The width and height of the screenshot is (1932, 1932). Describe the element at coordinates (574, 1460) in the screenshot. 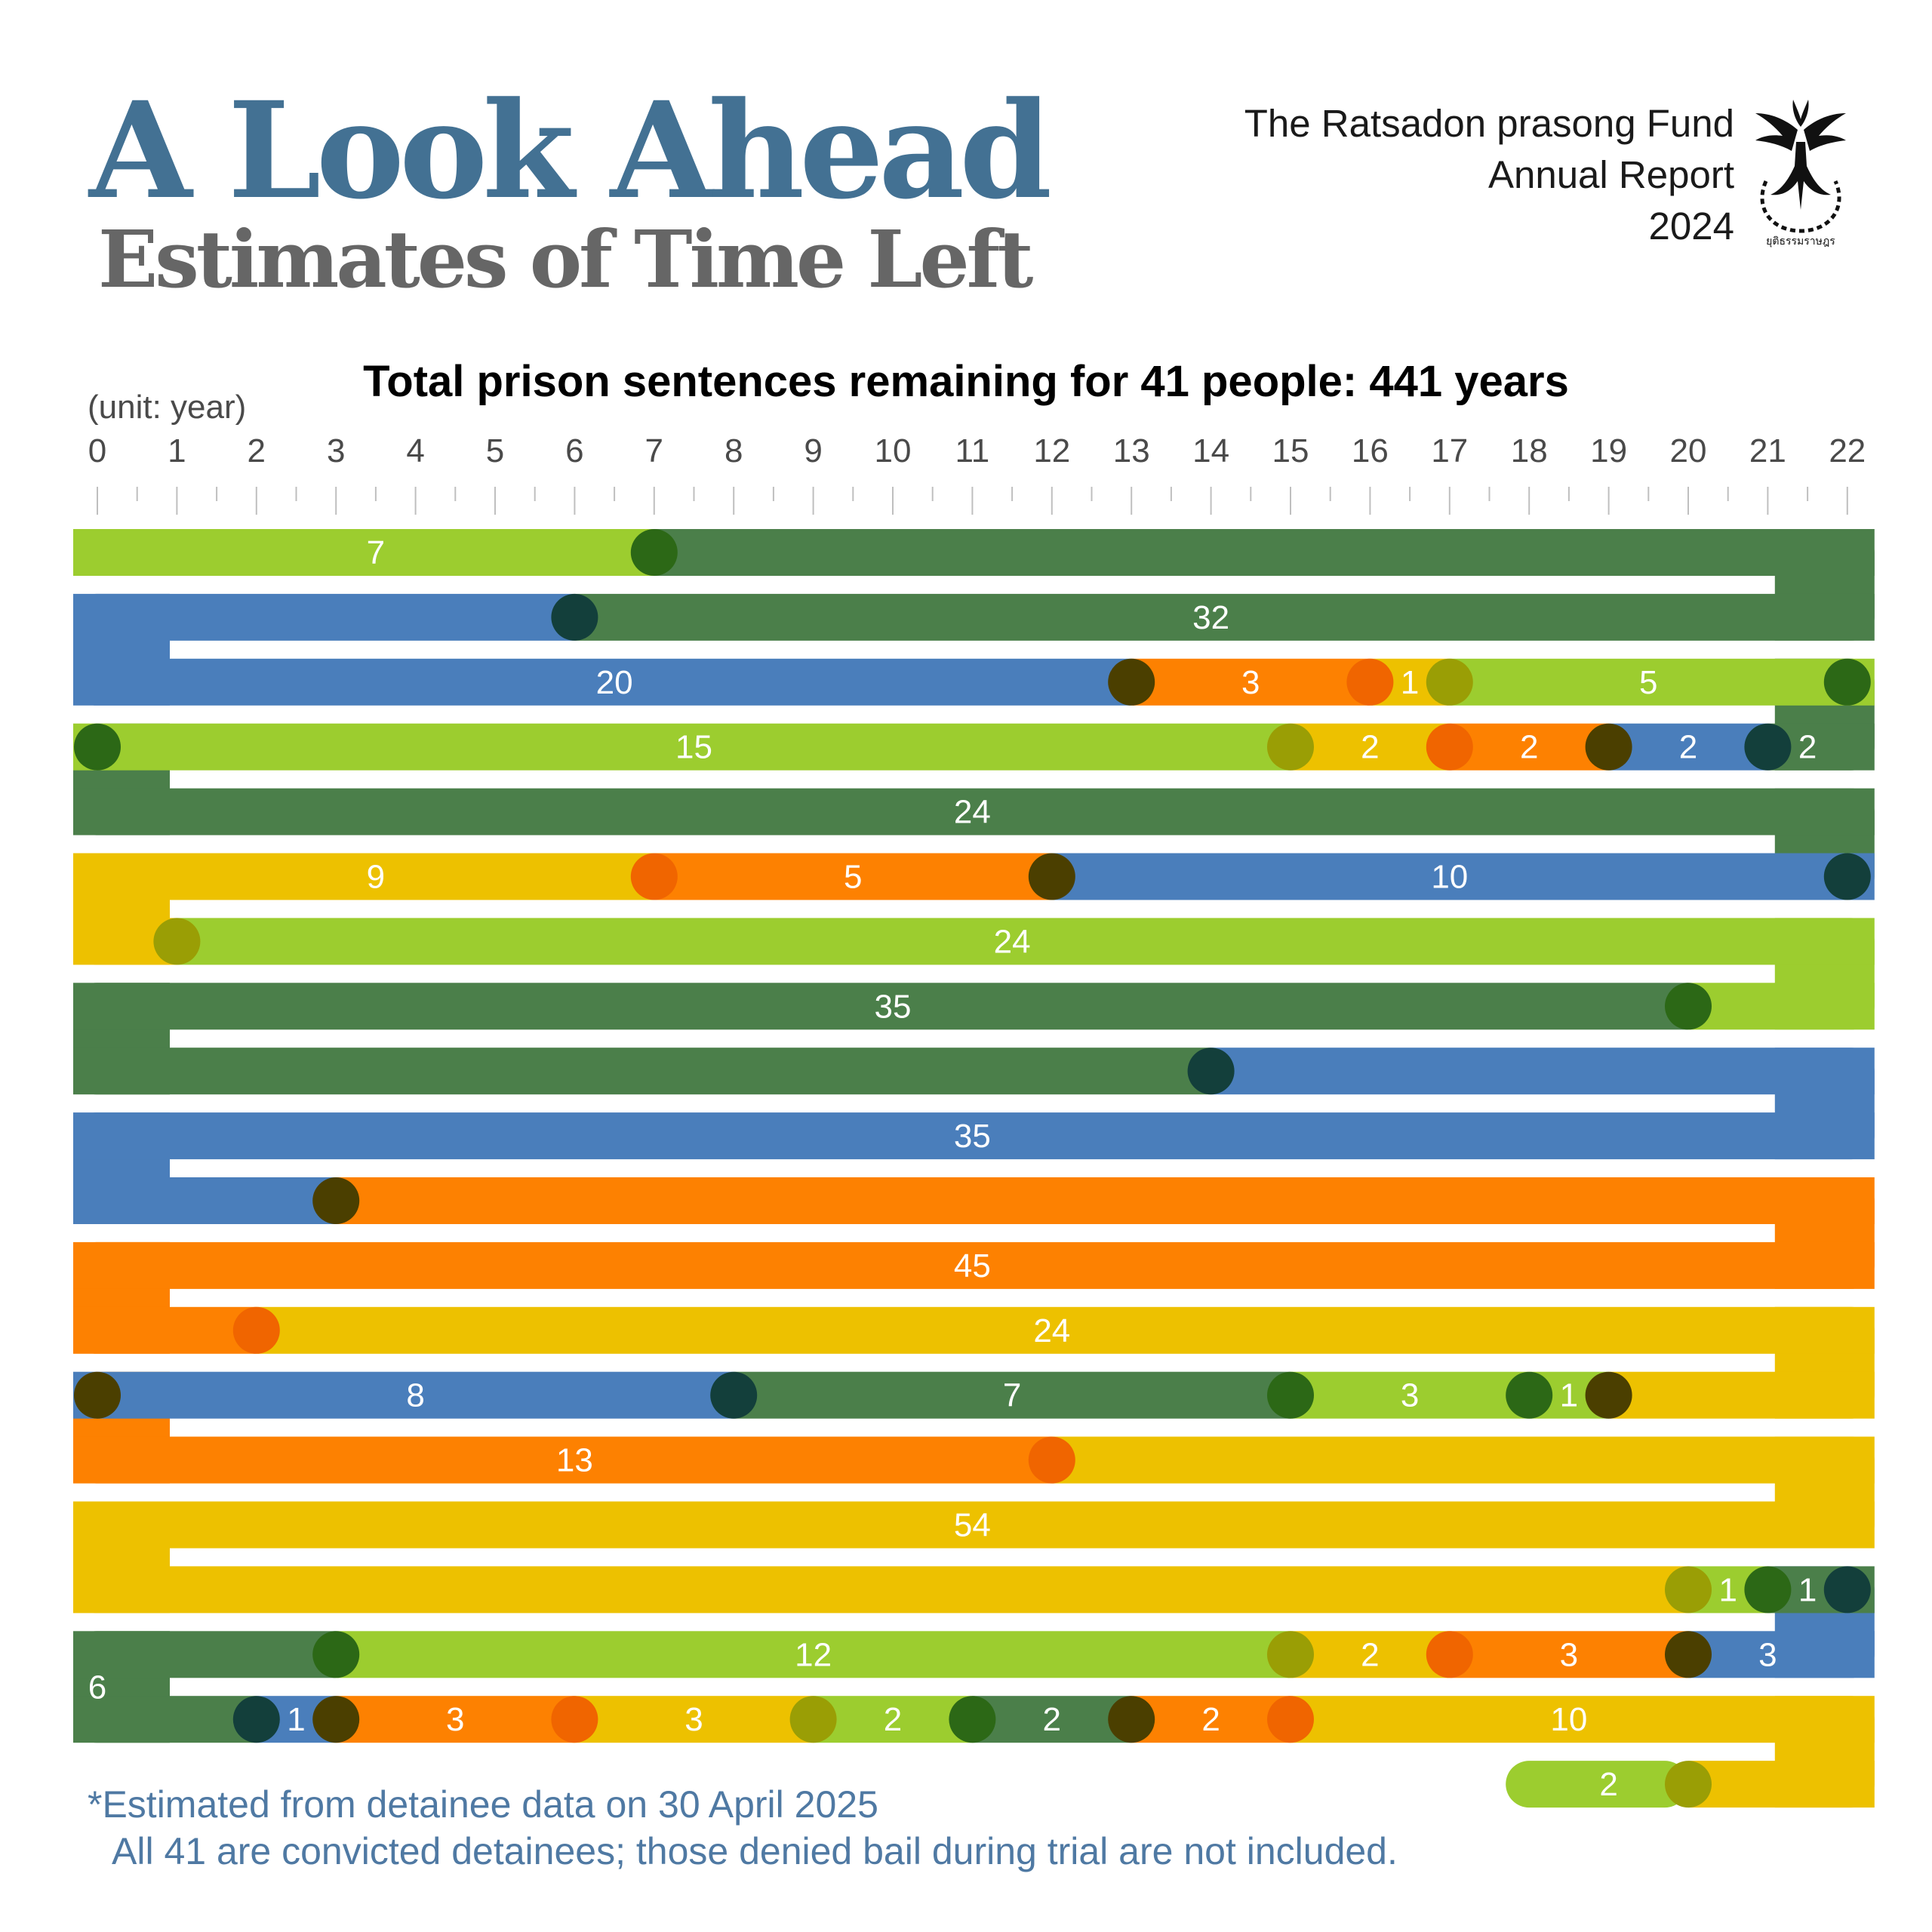

I see `bar-segment-label: 13` at that location.